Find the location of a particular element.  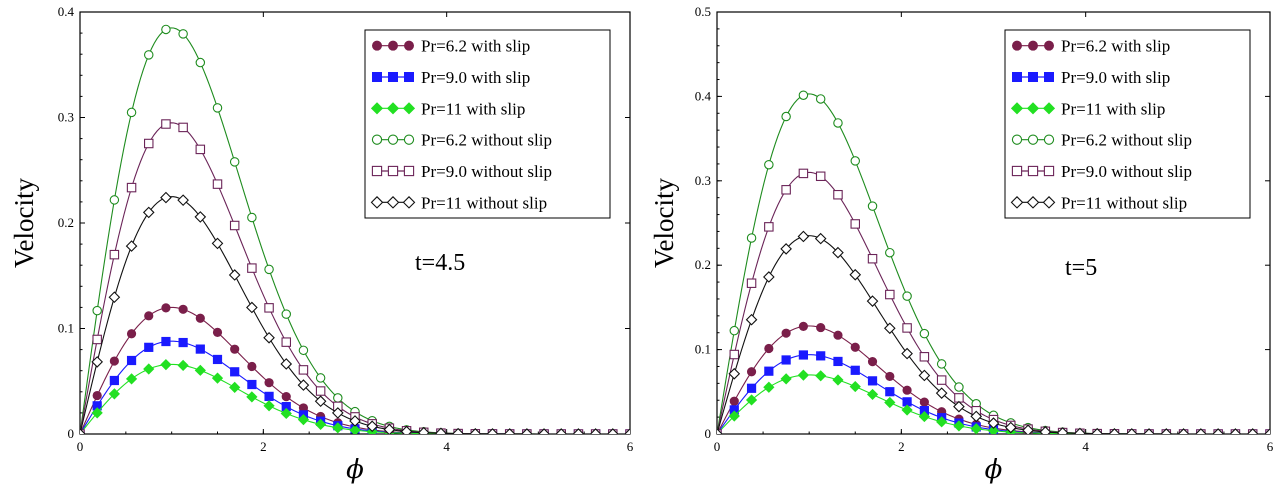

time-annotation: t=5 is located at coordinates (1081, 268).